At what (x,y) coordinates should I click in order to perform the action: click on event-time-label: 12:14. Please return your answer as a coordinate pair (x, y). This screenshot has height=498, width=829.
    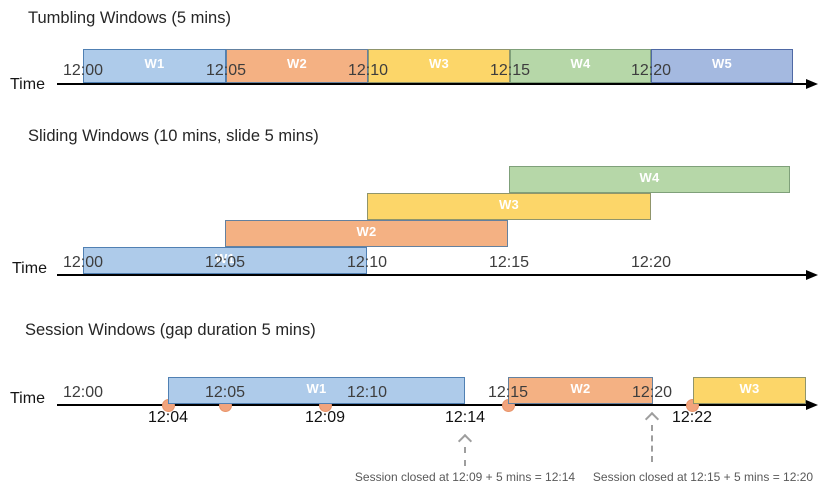
    Looking at the image, I should click on (465, 417).